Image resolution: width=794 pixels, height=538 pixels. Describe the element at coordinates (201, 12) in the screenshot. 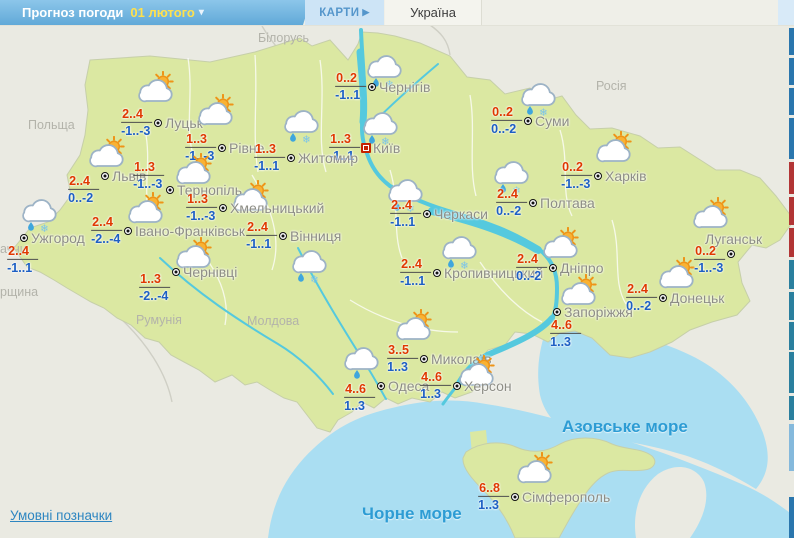

I see `chevron-down-icon: ▾` at that location.